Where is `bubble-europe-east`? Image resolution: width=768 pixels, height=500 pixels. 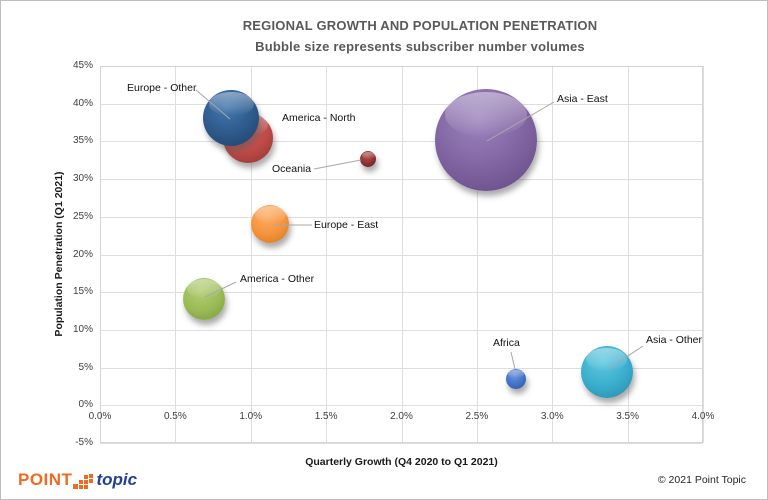
bubble-europe-east is located at coordinates (270, 224).